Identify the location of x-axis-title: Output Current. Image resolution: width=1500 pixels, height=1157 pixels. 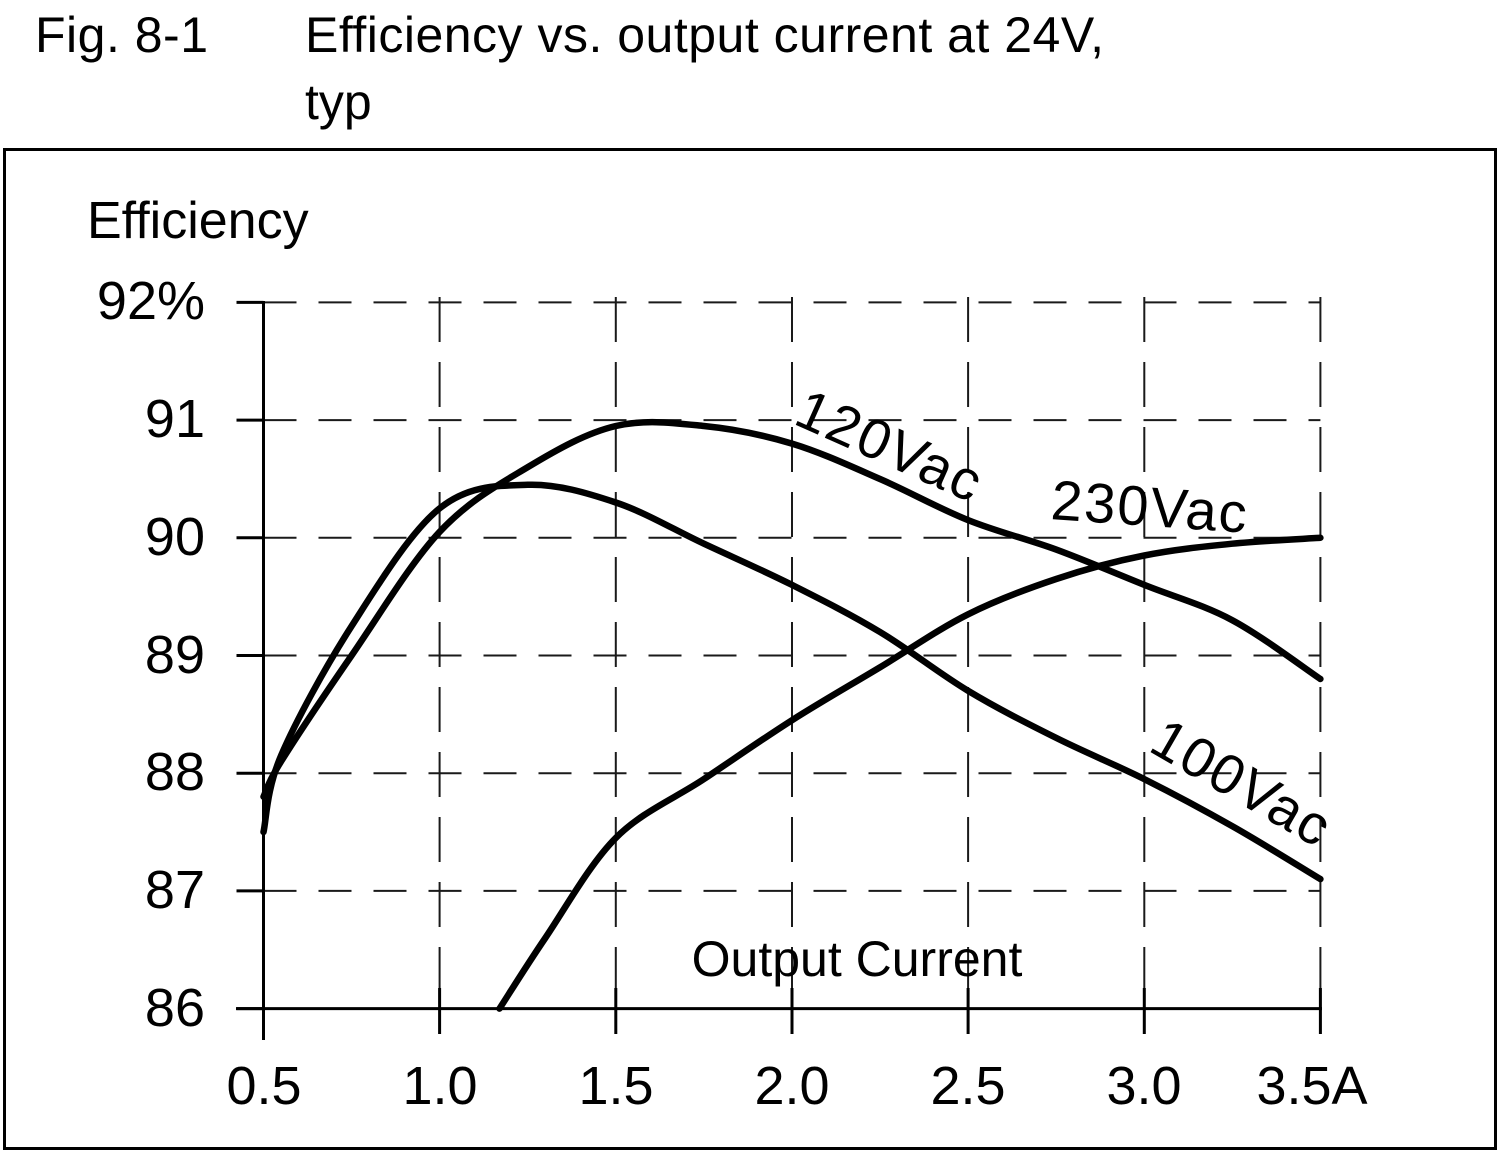
(857, 959).